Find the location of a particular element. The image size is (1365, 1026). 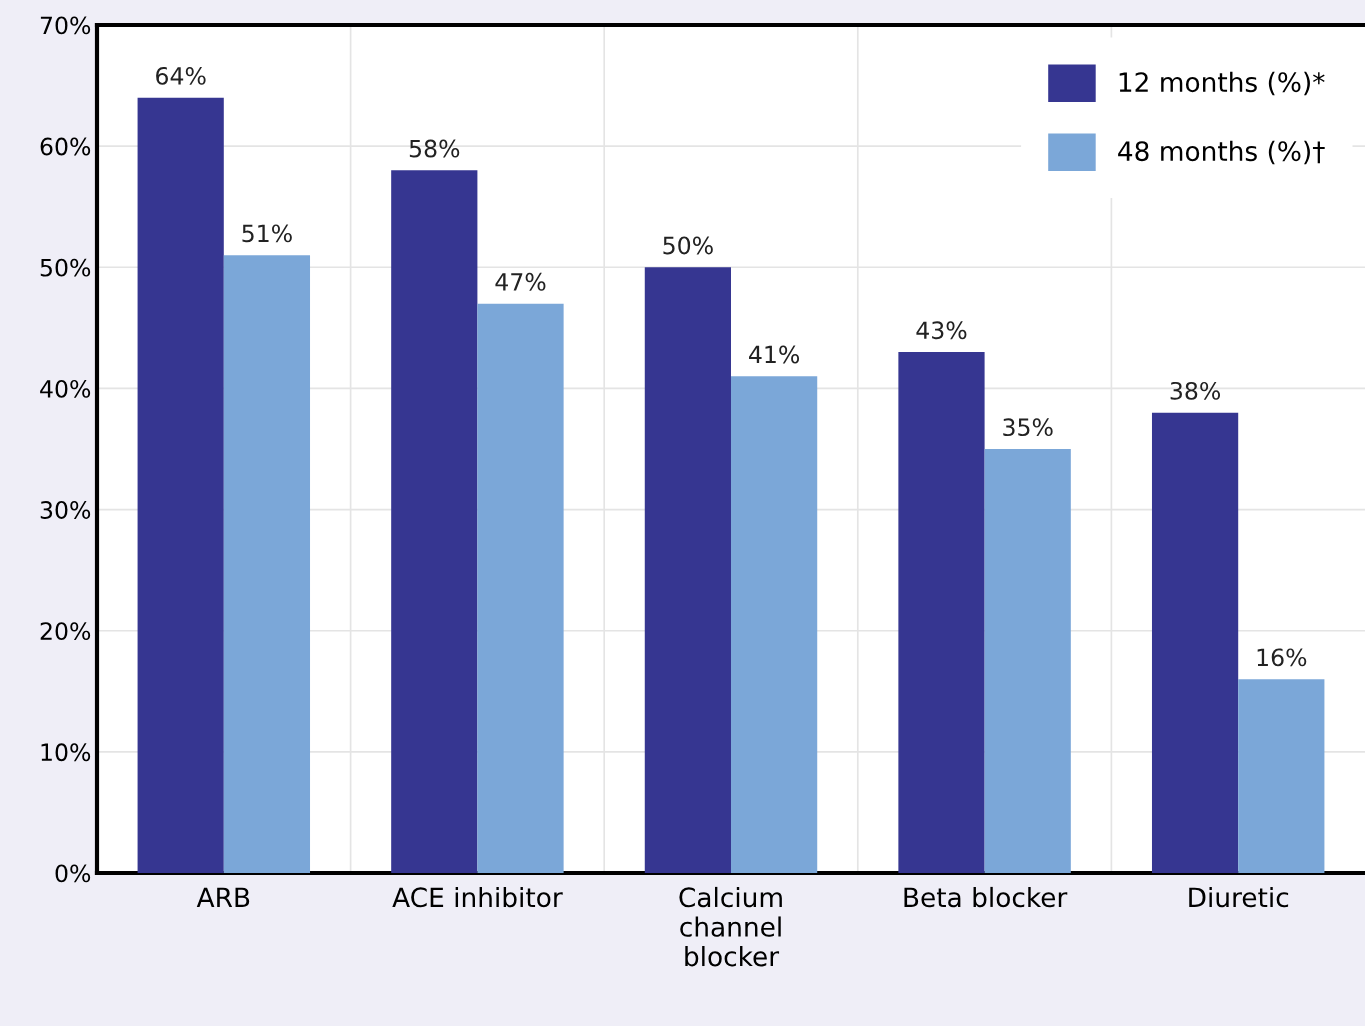

data-label: 50% is located at coordinates (688, 245).